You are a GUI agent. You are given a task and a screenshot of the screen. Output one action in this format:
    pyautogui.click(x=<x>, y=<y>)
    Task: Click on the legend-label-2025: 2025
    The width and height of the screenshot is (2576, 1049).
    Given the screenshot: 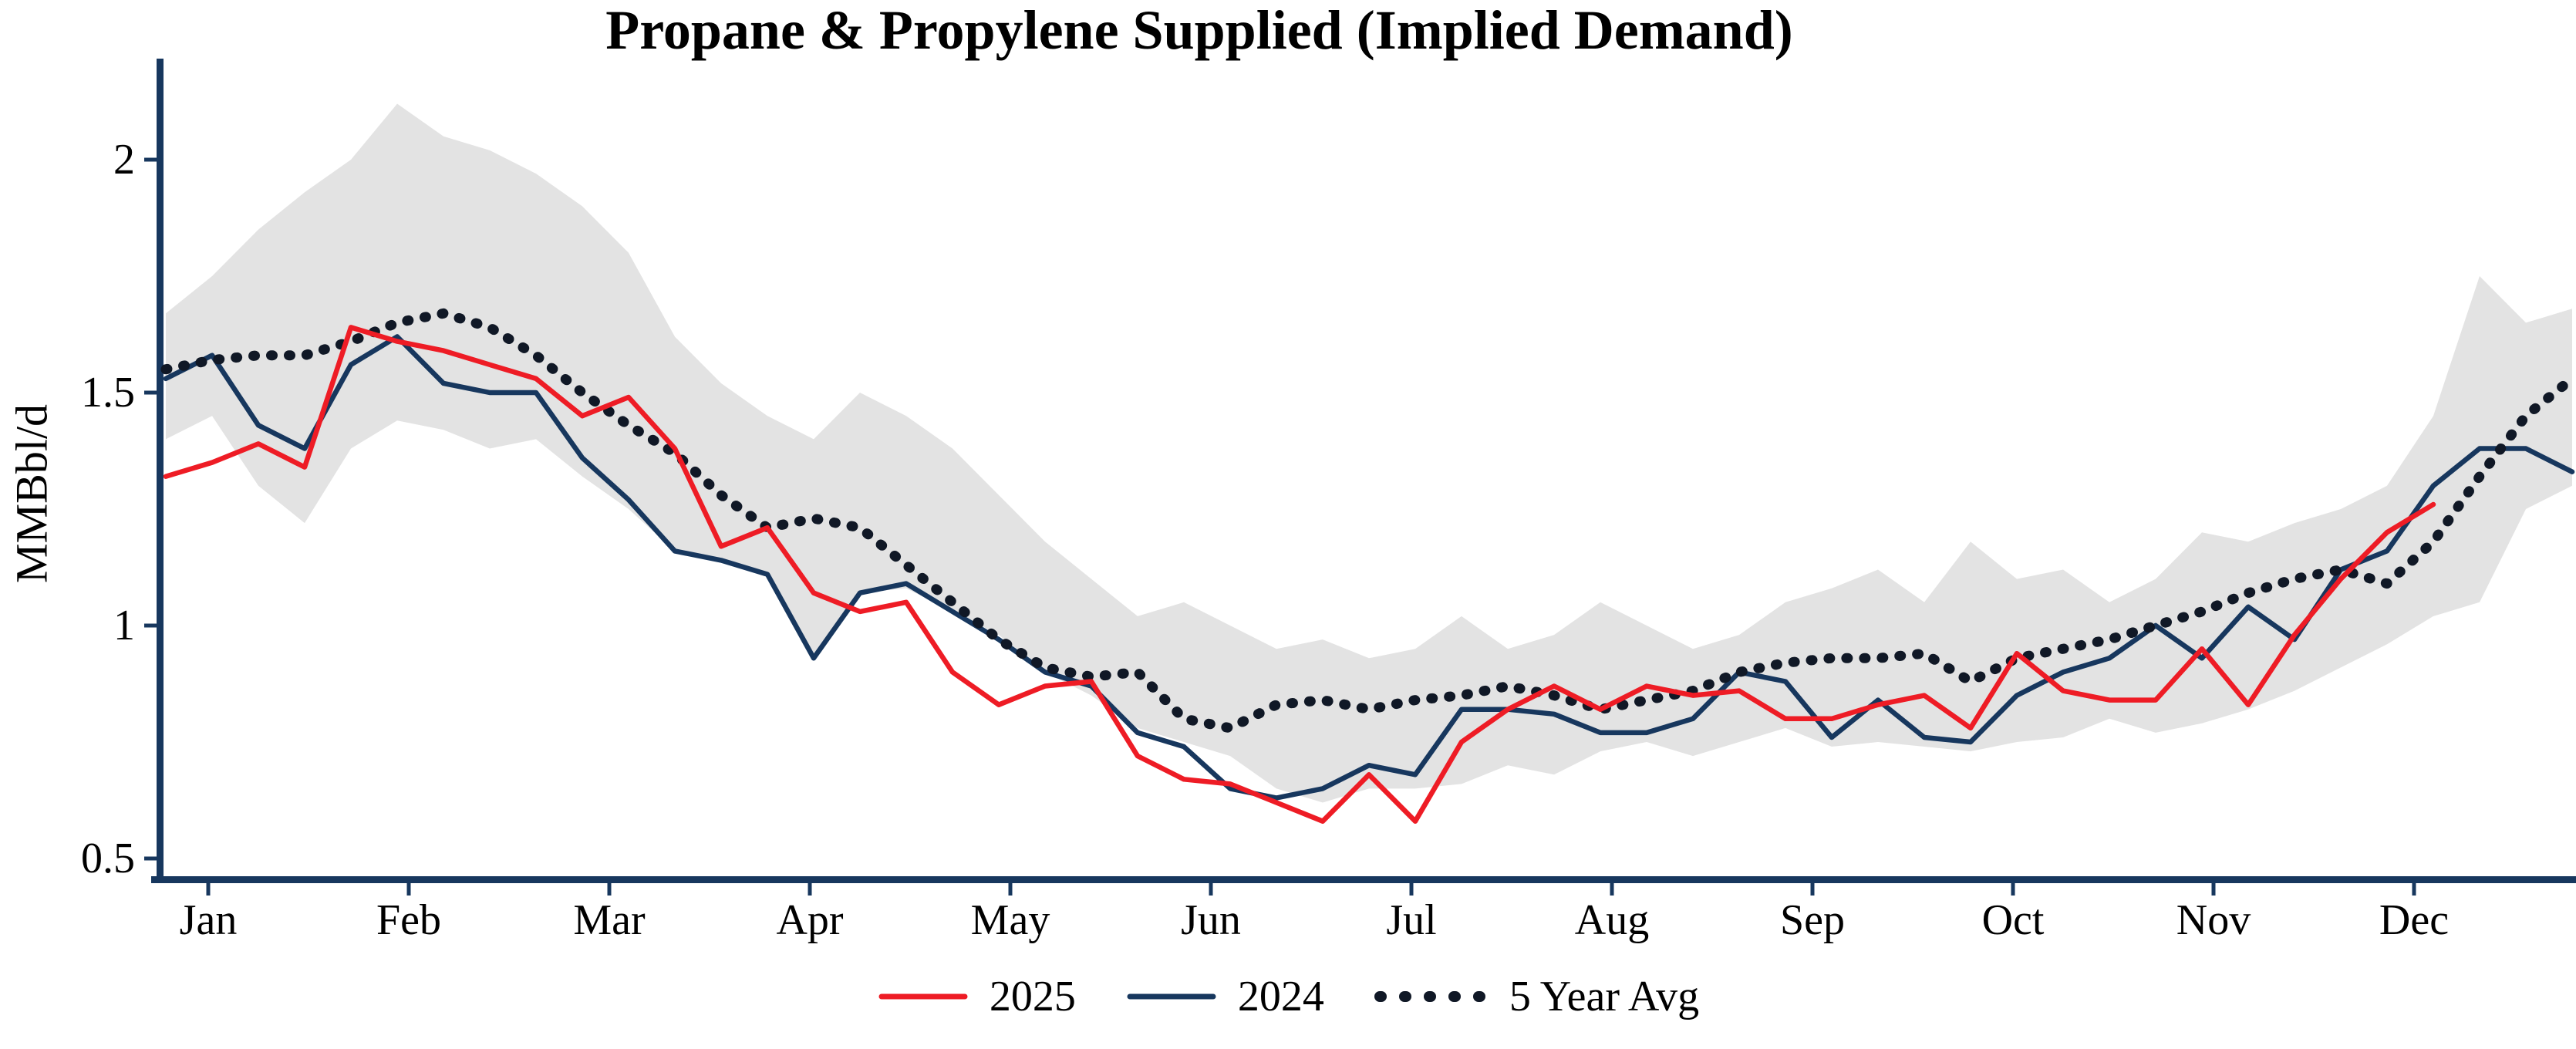 What is the action you would take?
    pyautogui.click(x=1032, y=996)
    